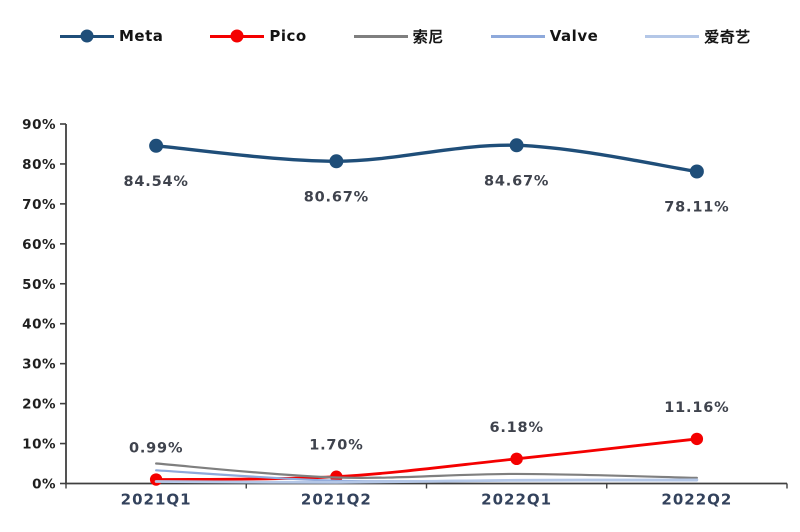 This screenshot has height=532, width=800. What do you see at coordinates (44, 305) in the screenshot?
I see `y-axis: 0% 10% 20% 30% 40% 50% 60% 70% 80% 90%` at bounding box center [44, 305].